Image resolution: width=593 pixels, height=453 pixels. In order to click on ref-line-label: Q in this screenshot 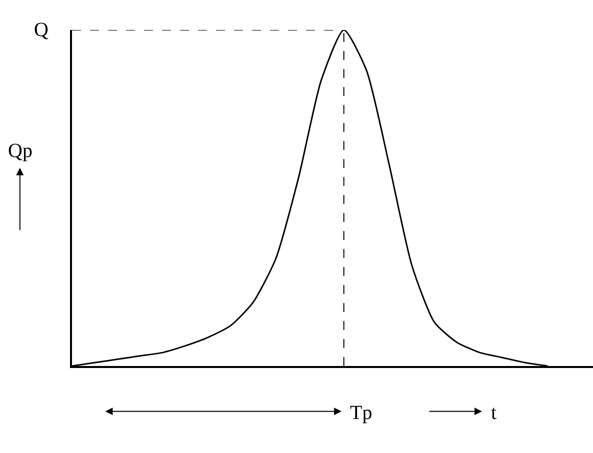, I will do `click(41, 30)`.